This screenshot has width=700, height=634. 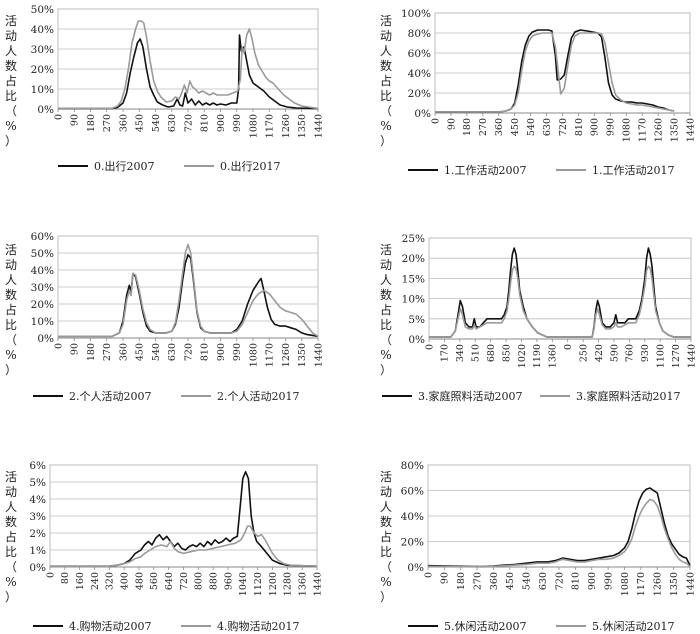 I want to click on x-tick-label: 1270, so click(x=676, y=356).